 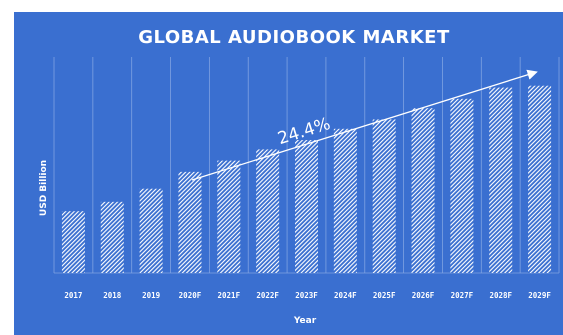 What do you see at coordinates (345, 295) in the screenshot?
I see `x-tick-label: 2024F` at bounding box center [345, 295].